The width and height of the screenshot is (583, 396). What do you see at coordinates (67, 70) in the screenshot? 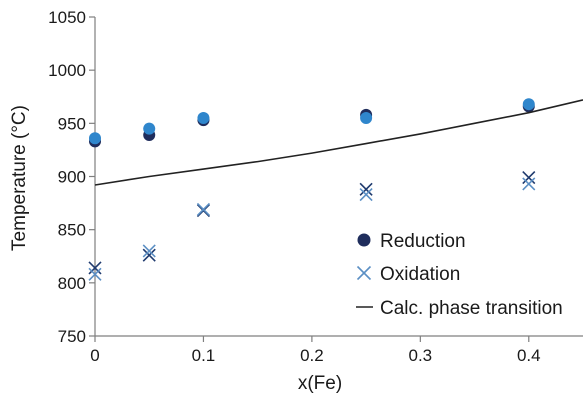
I see `y-tick-label: 1000` at bounding box center [67, 70].